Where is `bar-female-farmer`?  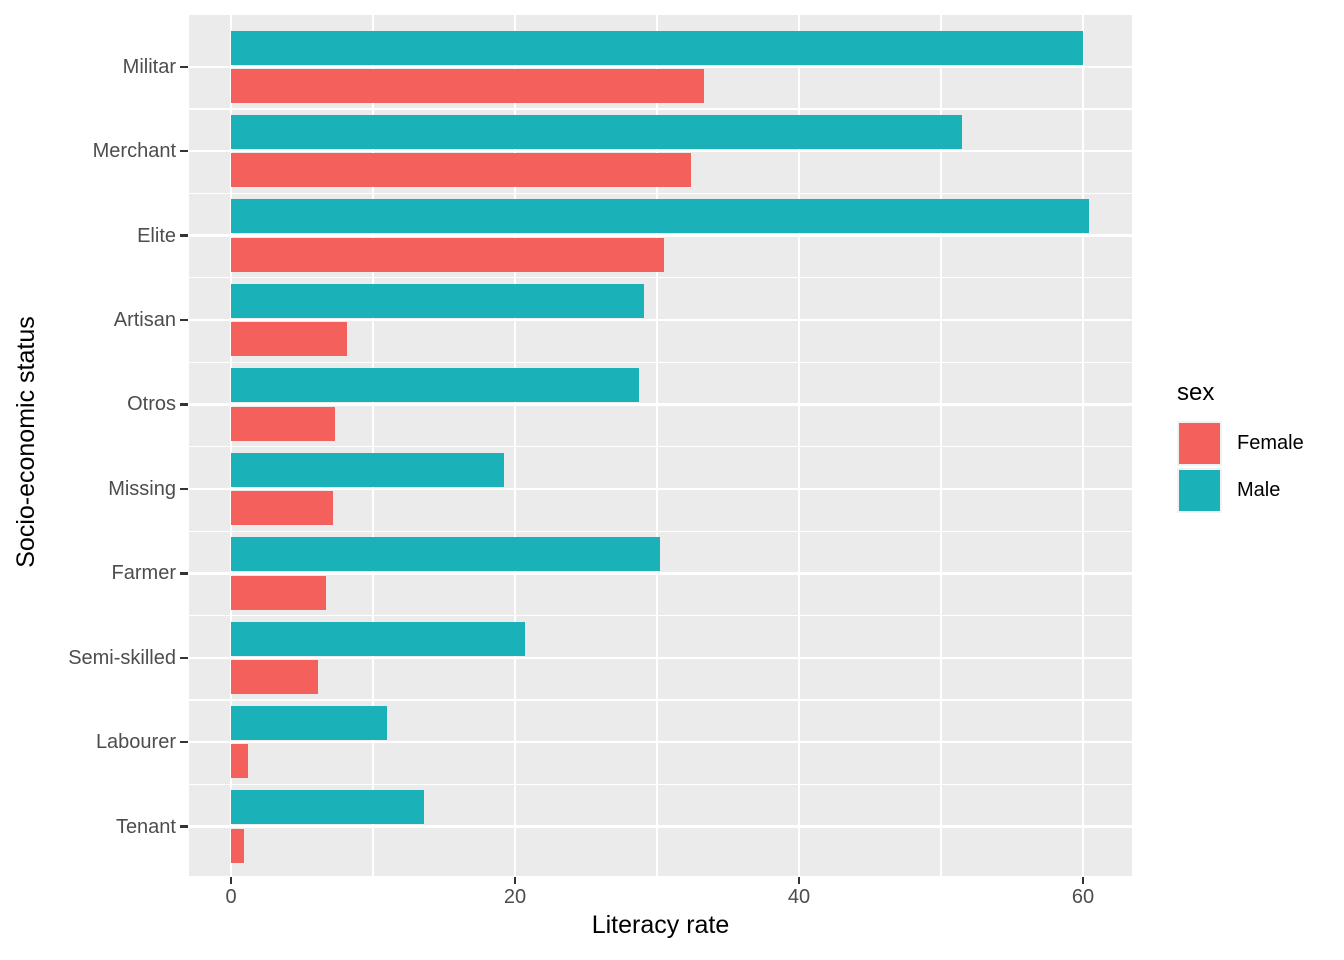 bar-female-farmer is located at coordinates (279, 592).